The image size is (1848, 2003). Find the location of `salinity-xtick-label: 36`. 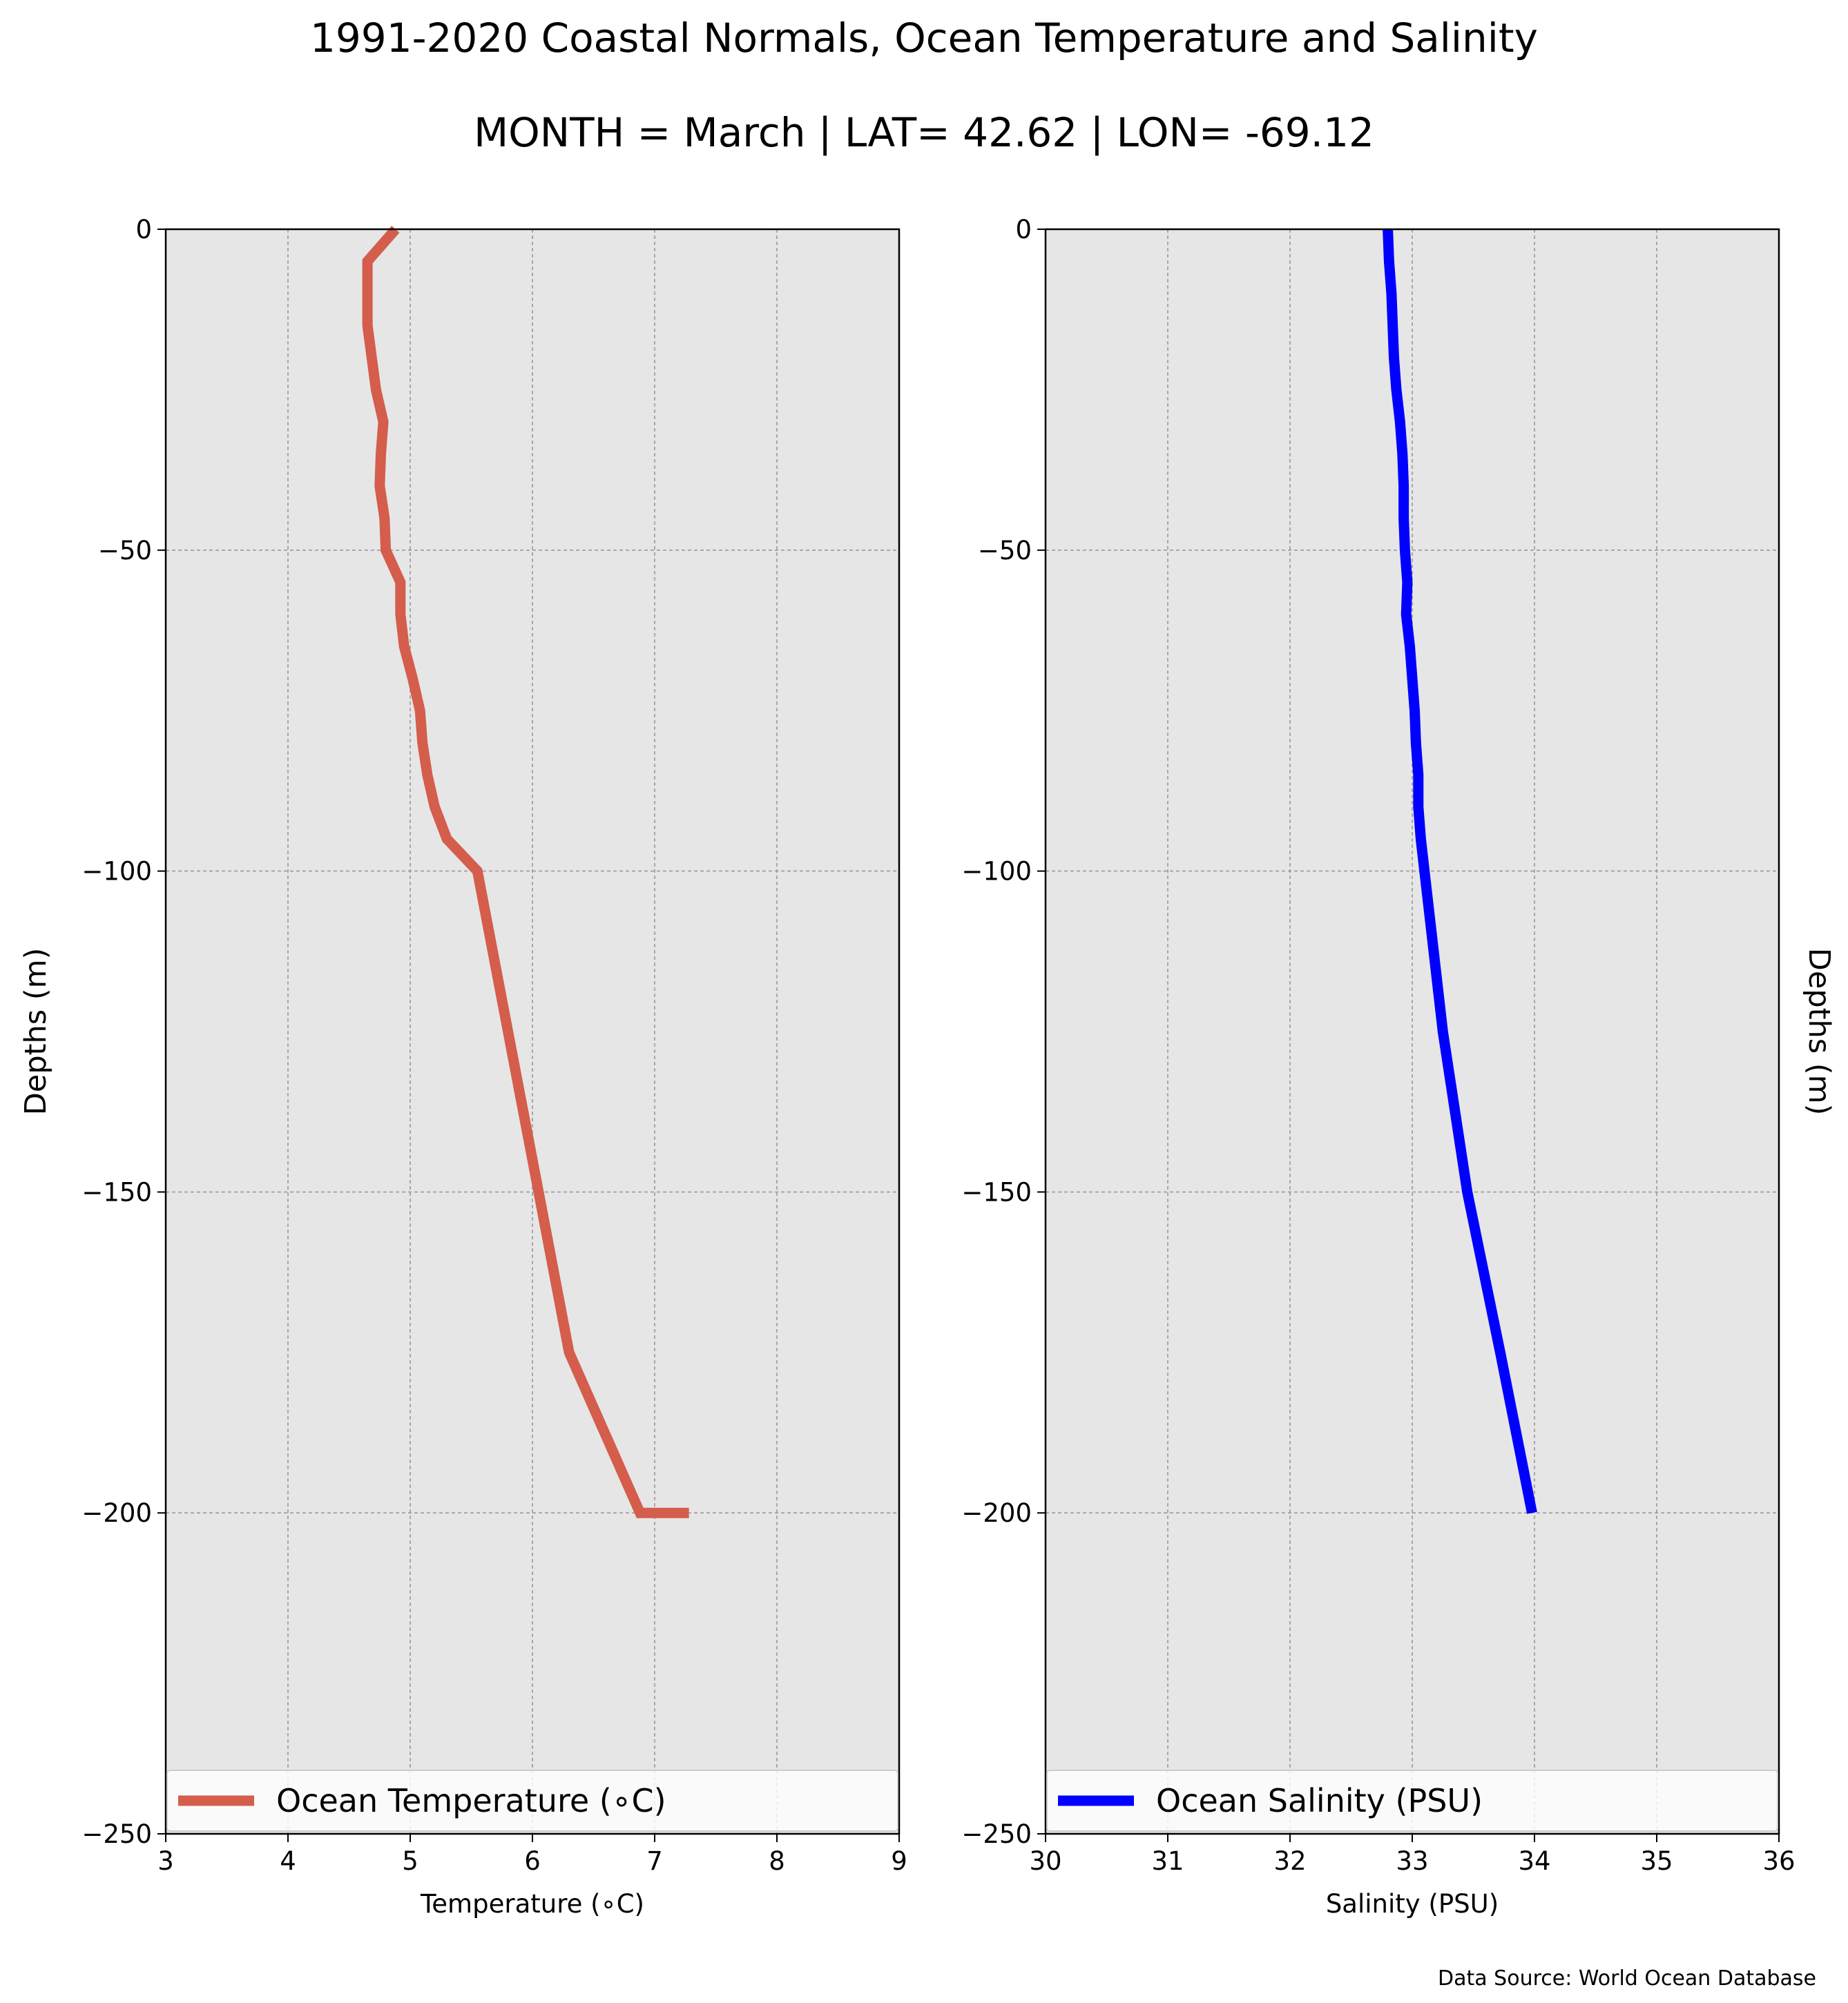

salinity-xtick-label: 36 is located at coordinates (1778, 1861).